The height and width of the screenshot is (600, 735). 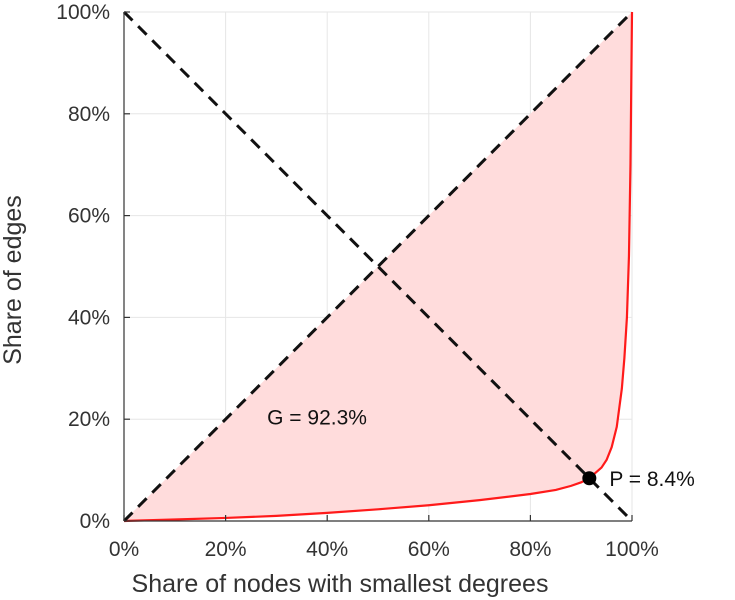 I want to click on y-axis-label: Share of edges, so click(x=13, y=280).